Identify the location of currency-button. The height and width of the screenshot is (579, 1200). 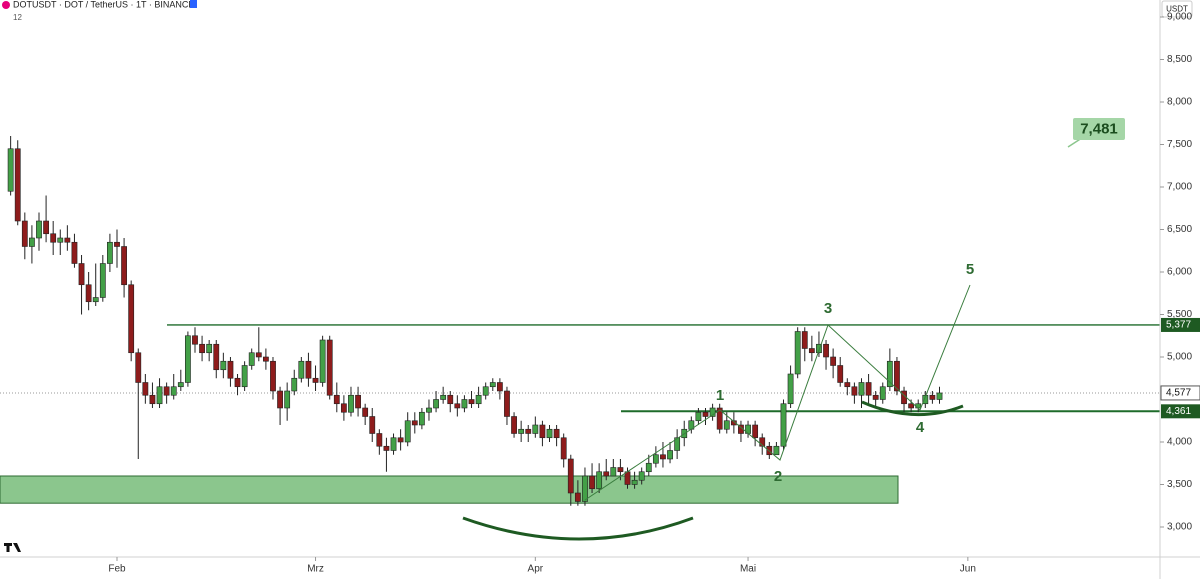
(1177, 9).